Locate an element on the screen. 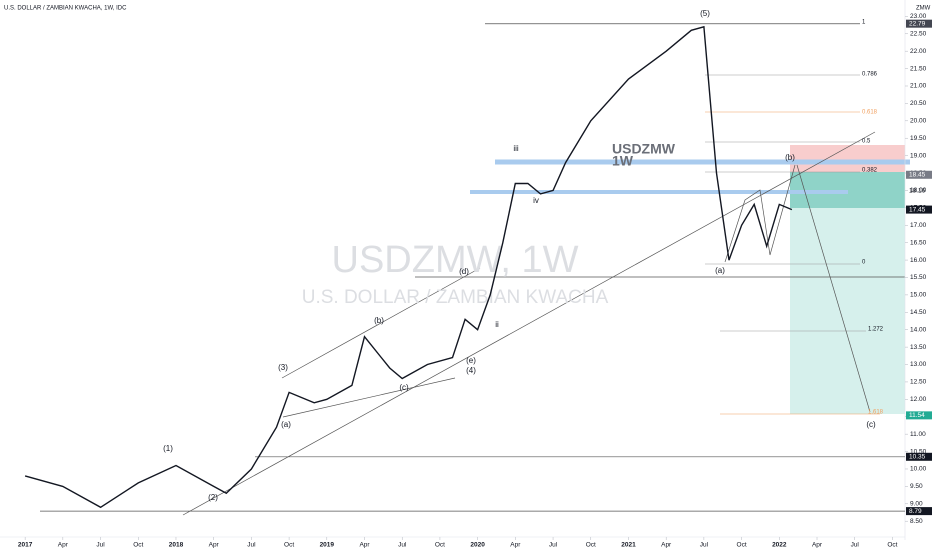  x-tick-label: 2020 is located at coordinates (477, 545).